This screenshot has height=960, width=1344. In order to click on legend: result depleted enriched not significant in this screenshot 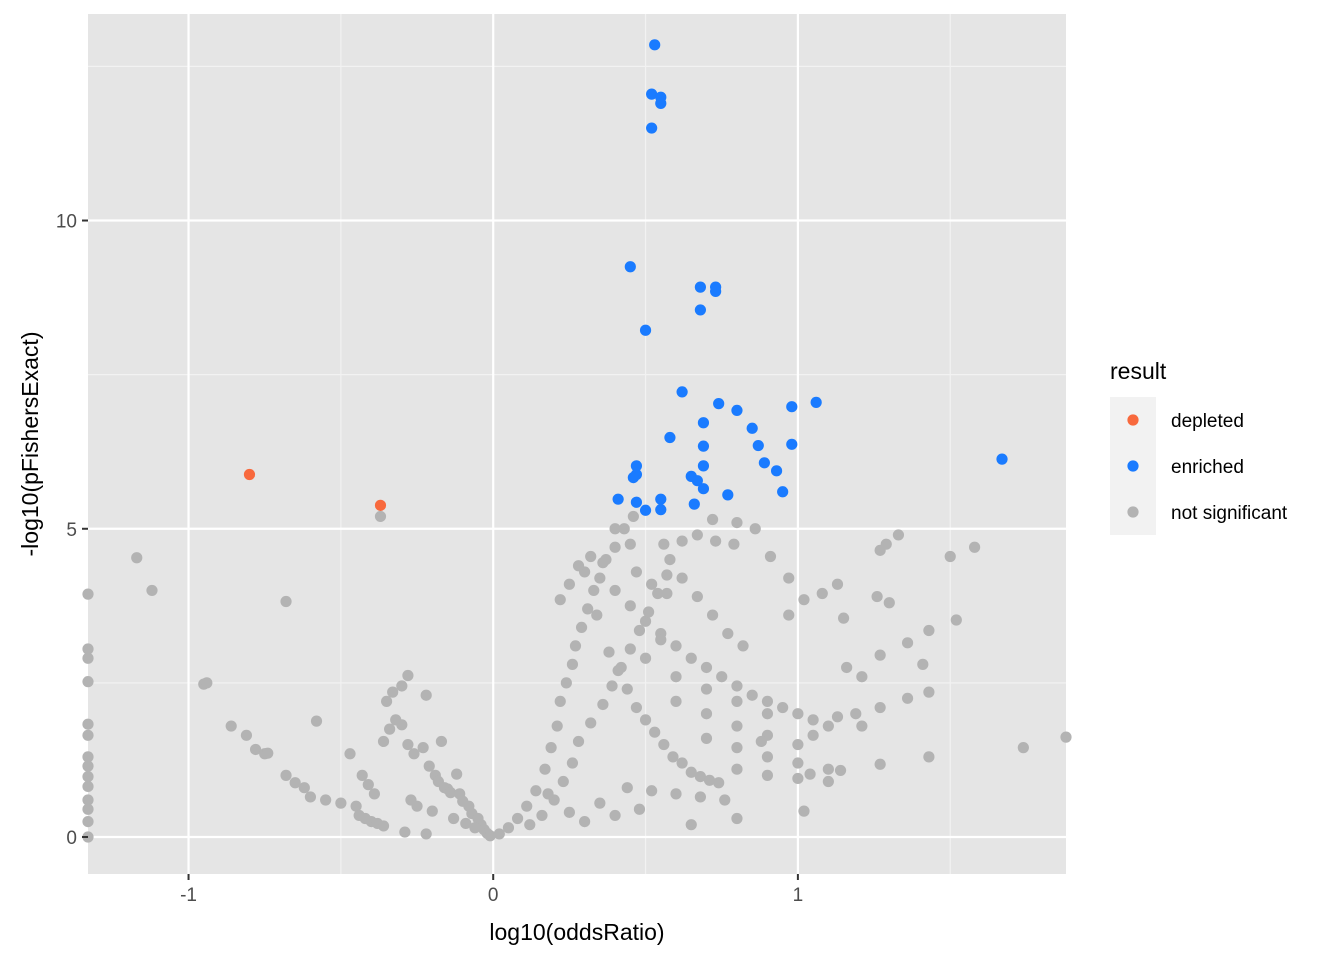, I will do `click(1199, 446)`.